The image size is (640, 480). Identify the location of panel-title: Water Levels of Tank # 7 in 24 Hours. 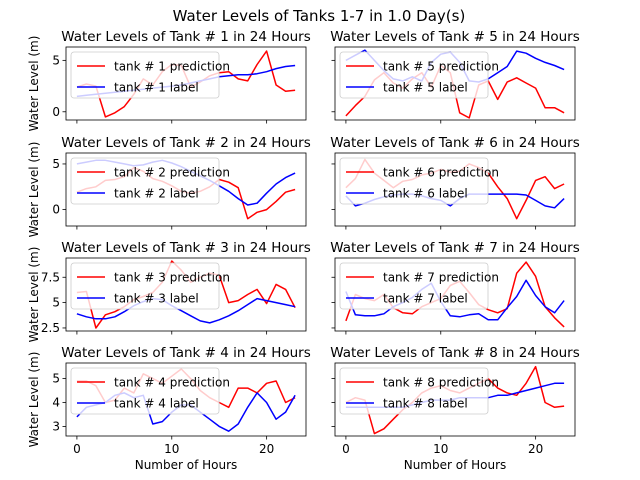
(455, 248).